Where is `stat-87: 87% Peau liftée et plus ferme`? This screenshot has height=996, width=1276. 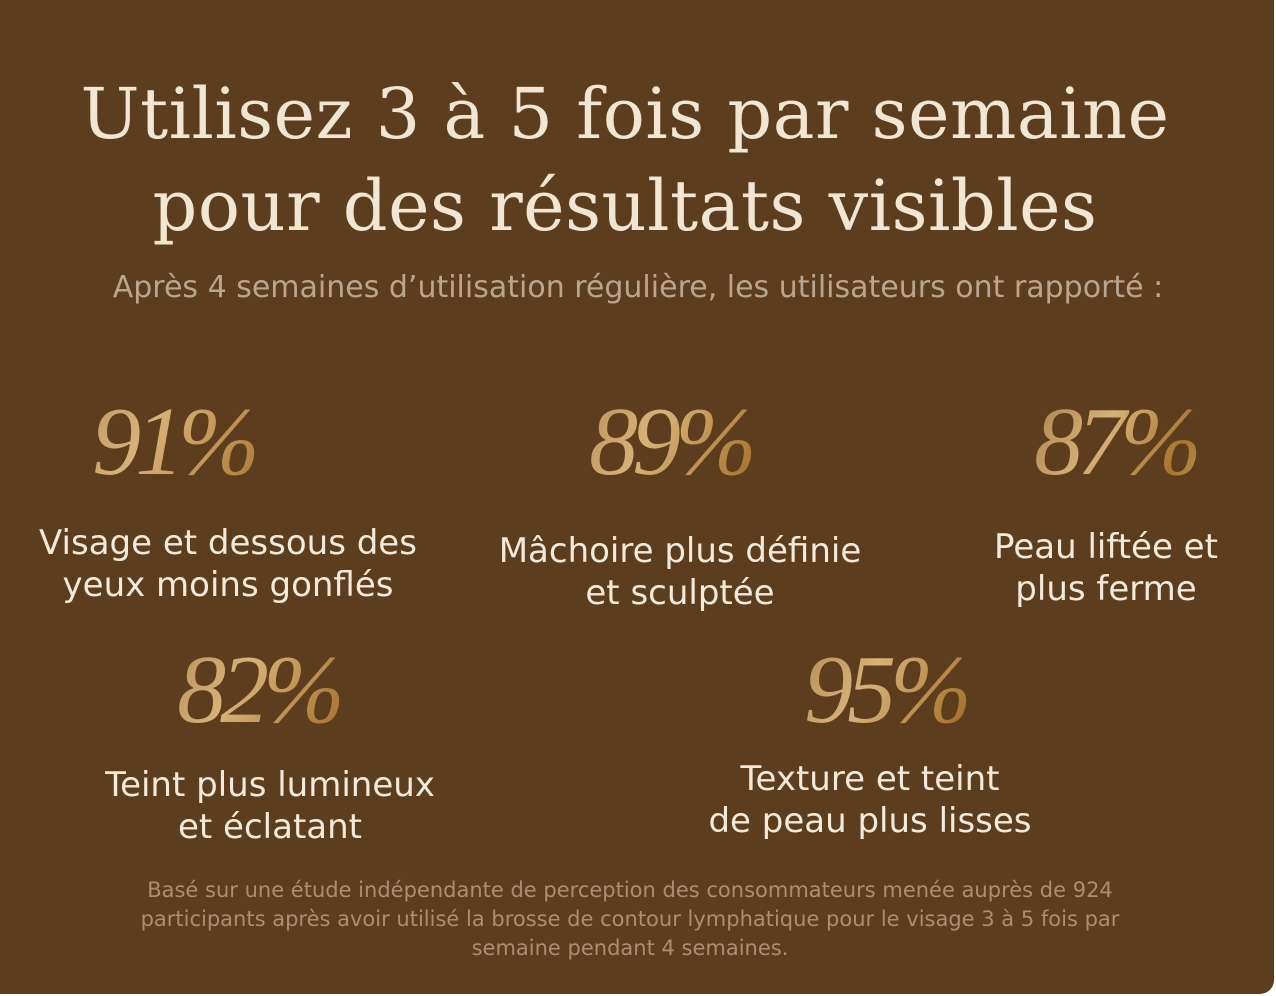 stat-87: 87% Peau liftée et plus ferme is located at coordinates (1106, 501).